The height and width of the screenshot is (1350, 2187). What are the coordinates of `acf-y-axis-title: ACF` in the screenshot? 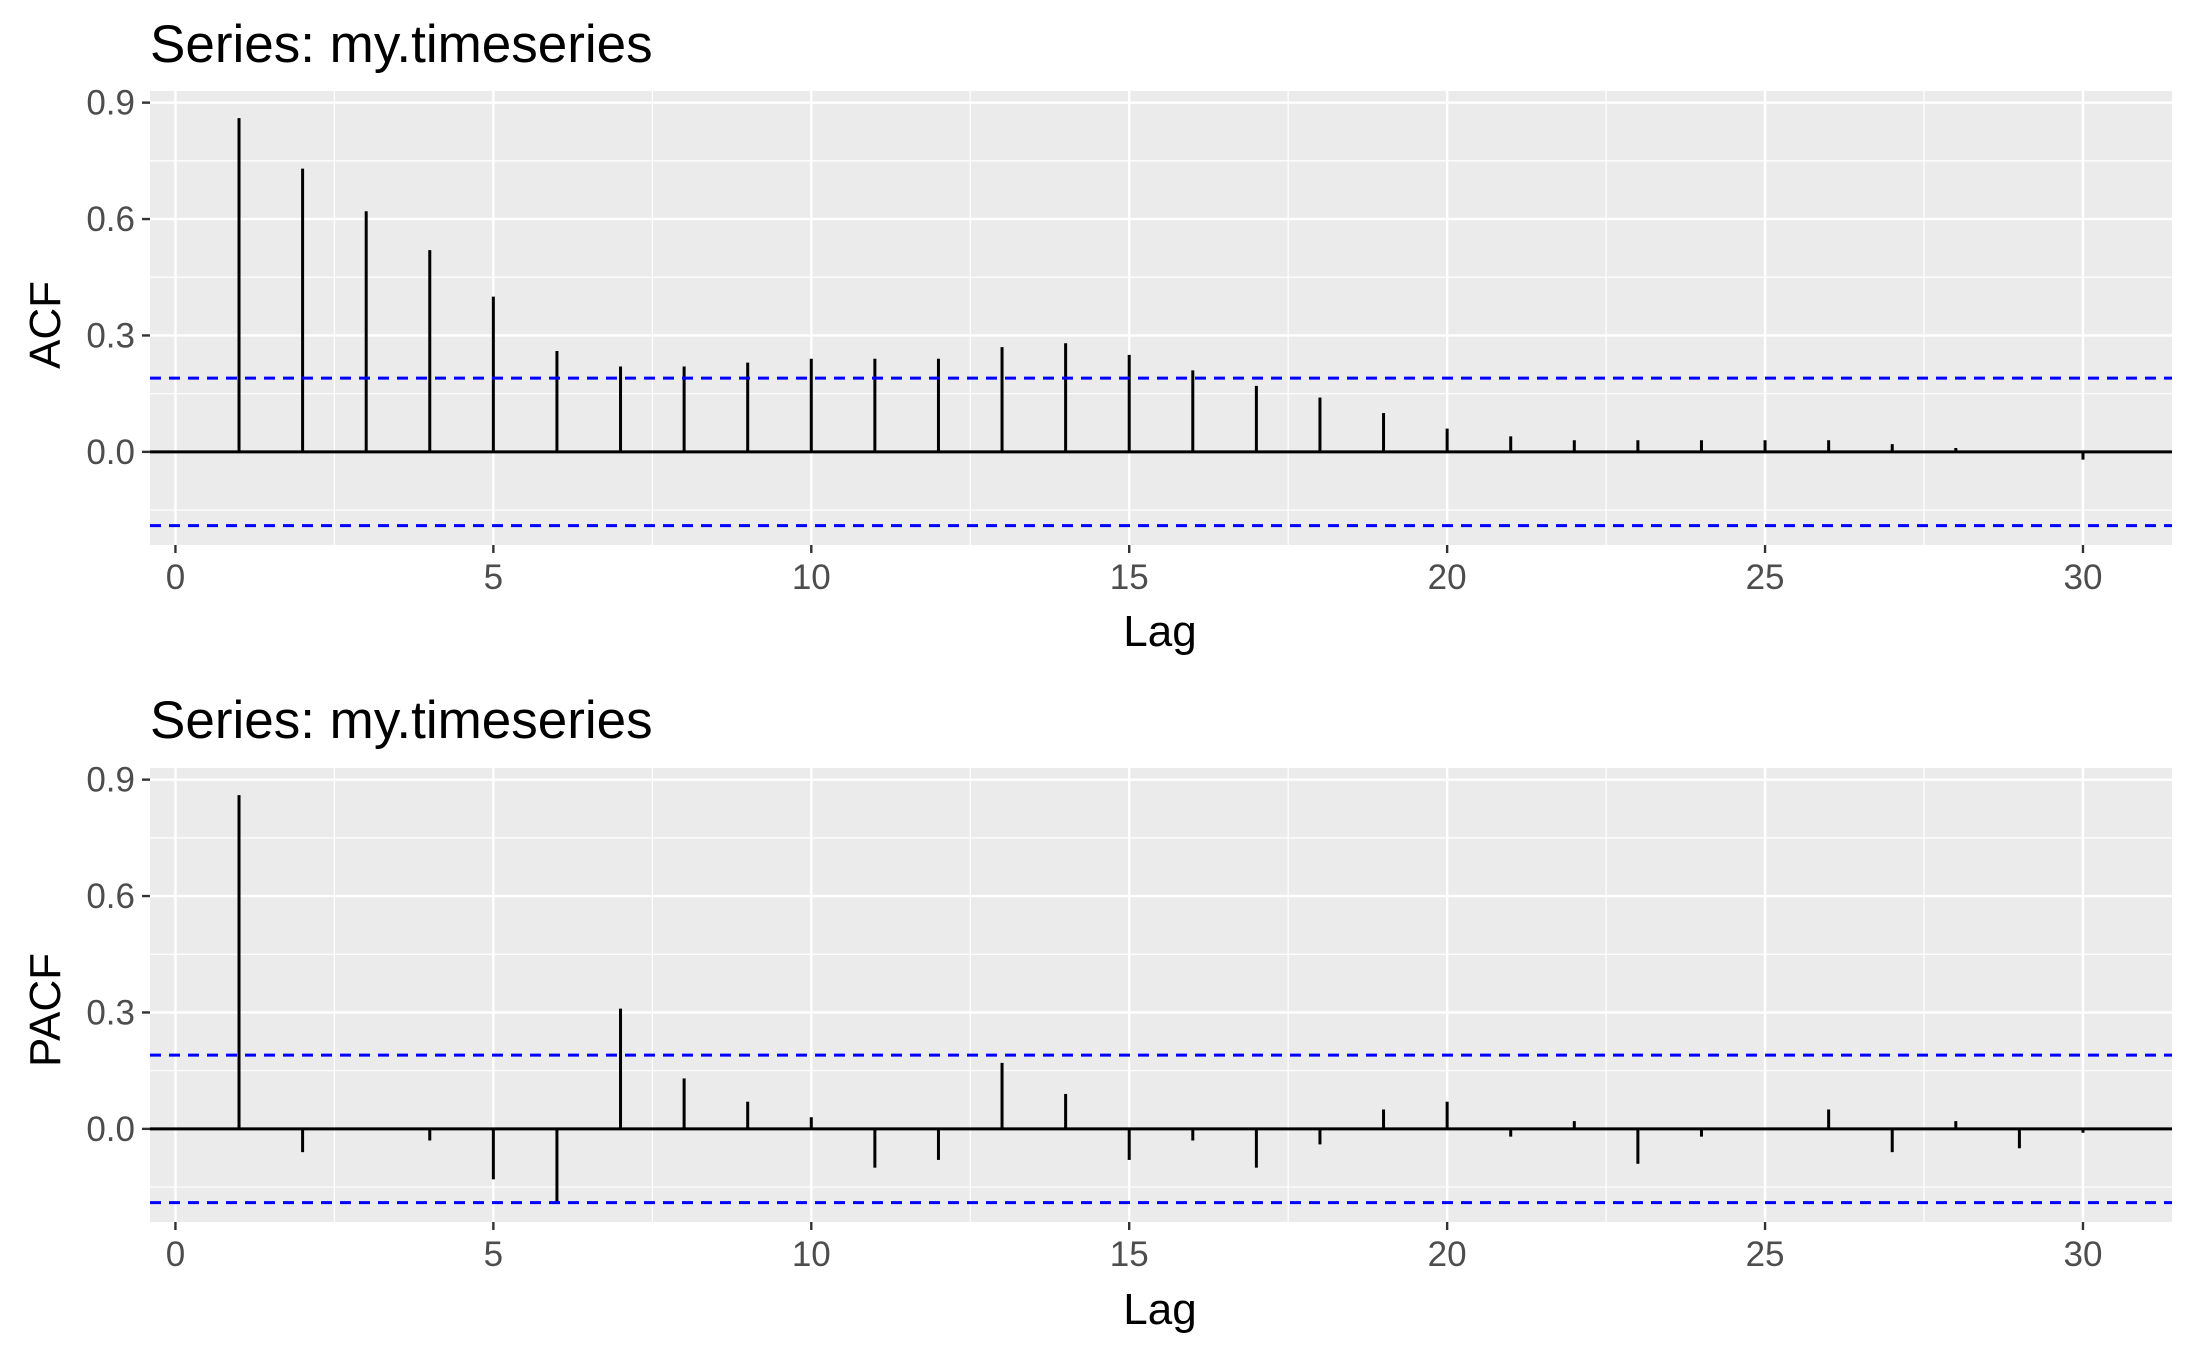 It's located at (45, 325).